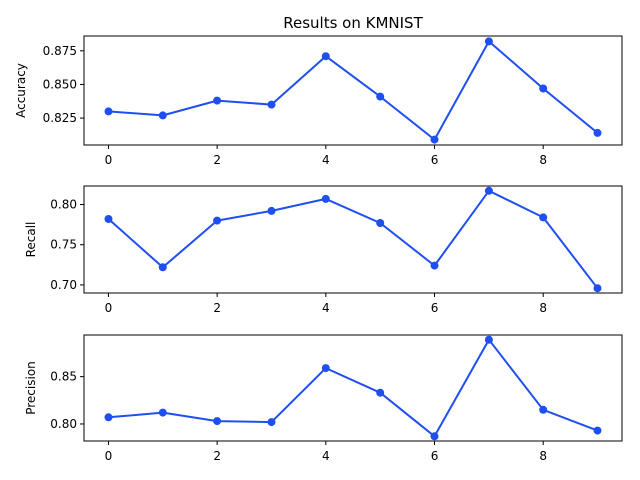 Image resolution: width=640 pixels, height=480 pixels. Describe the element at coordinates (60, 118) in the screenshot. I see `y-tick-label: 0.825` at that location.